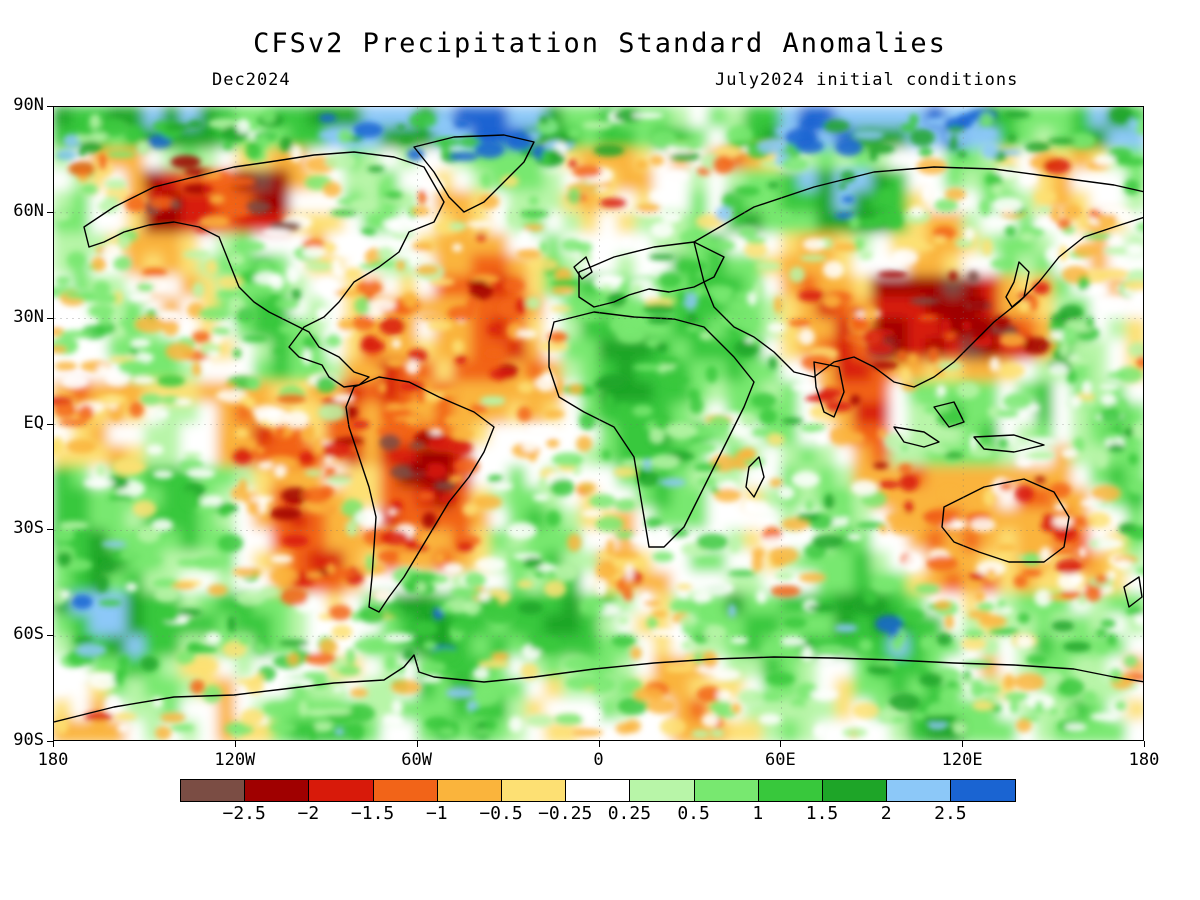  What do you see at coordinates (600, 43) in the screenshot?
I see `map-title: CFSv2 Precipitation Standard Anomalies` at bounding box center [600, 43].